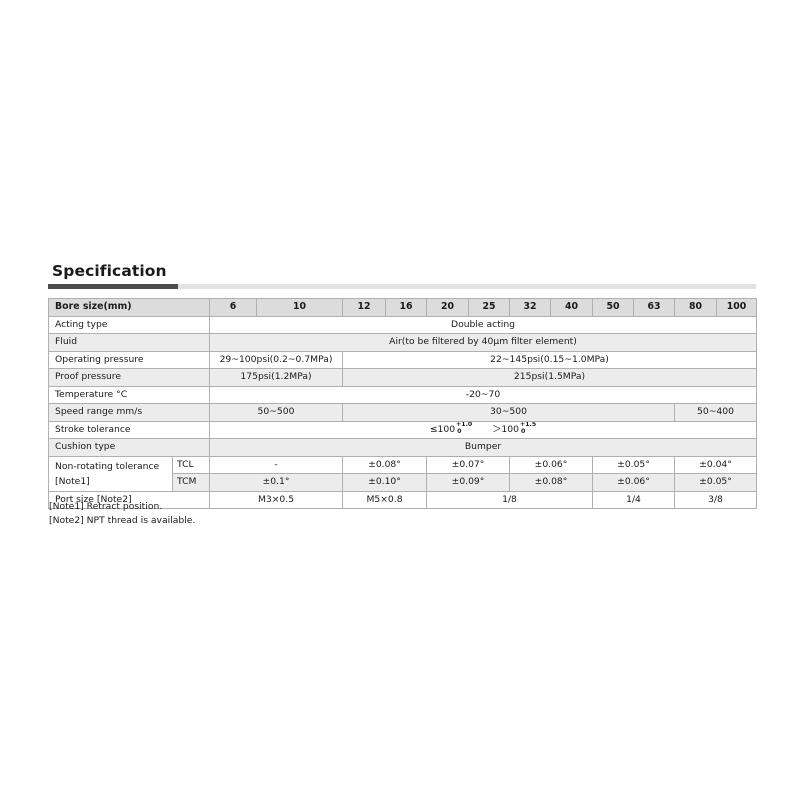  I want to click on cell-value: 1/8, so click(509, 499).